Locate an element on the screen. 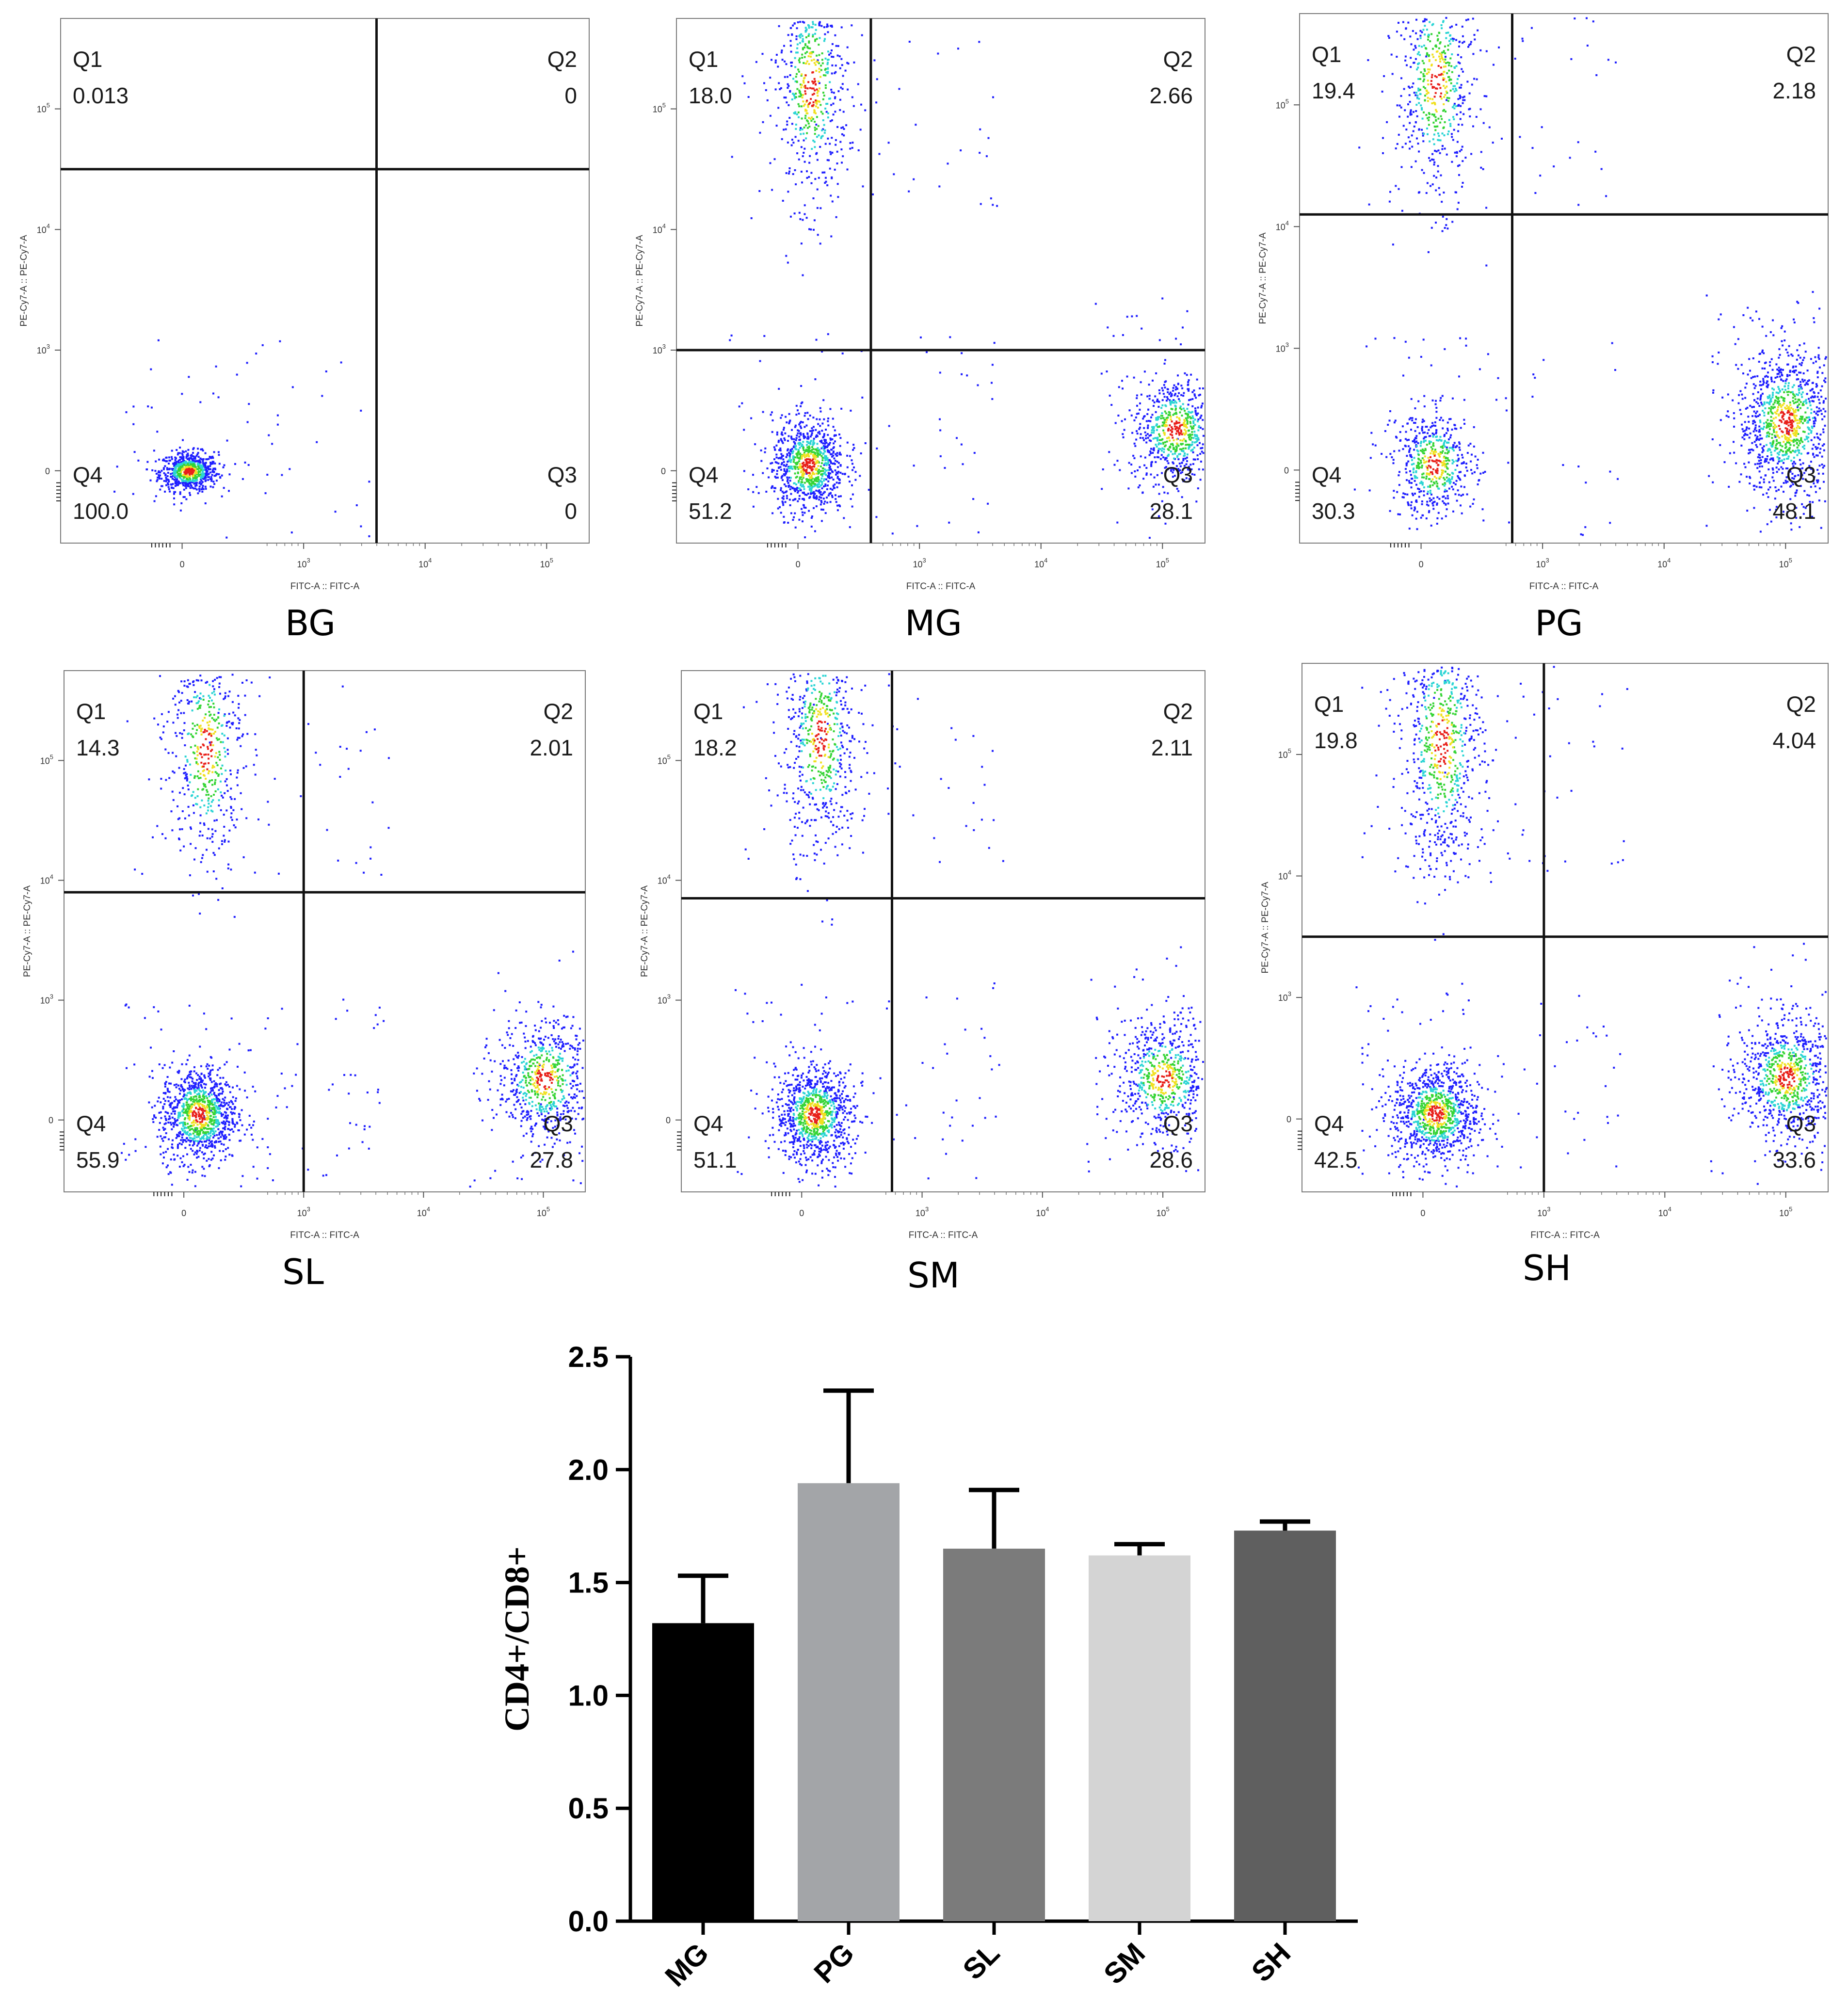 This screenshot has height=2007, width=1848. y-tick-exponent: 3 is located at coordinates (49, 347).